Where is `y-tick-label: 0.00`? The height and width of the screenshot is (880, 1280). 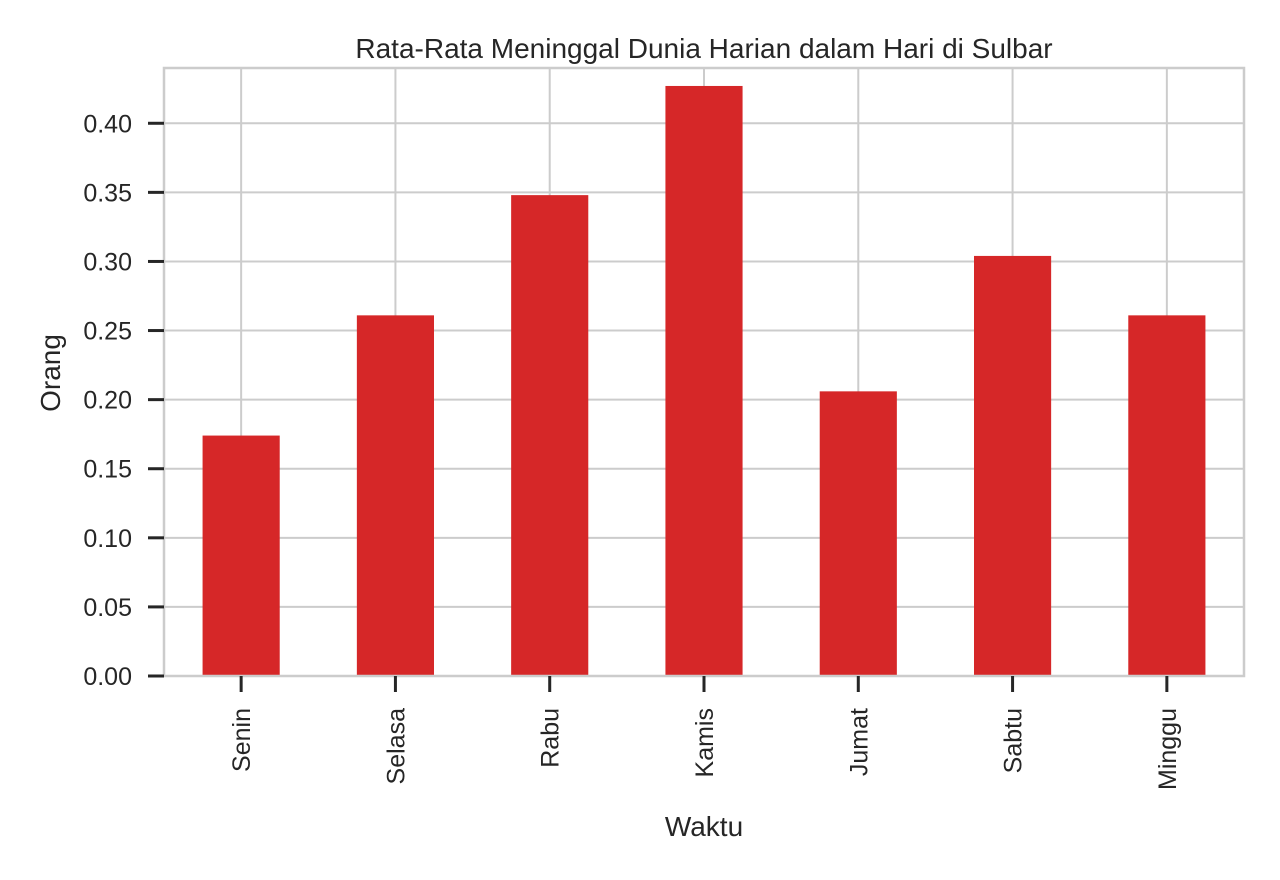
y-tick-label: 0.00 is located at coordinates (107, 677).